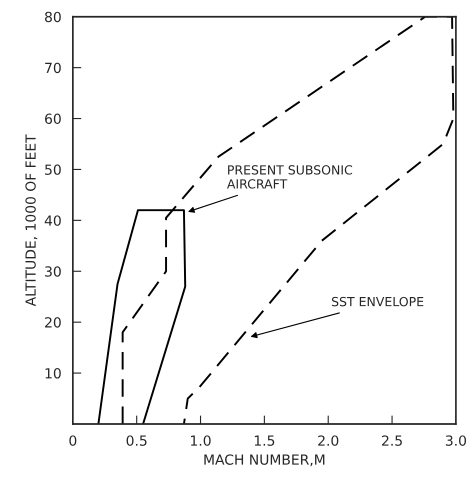 This screenshot has width=470, height=478. I want to click on y-axis-title: ALTITUDE, 1000 OF FEET, so click(31, 220).